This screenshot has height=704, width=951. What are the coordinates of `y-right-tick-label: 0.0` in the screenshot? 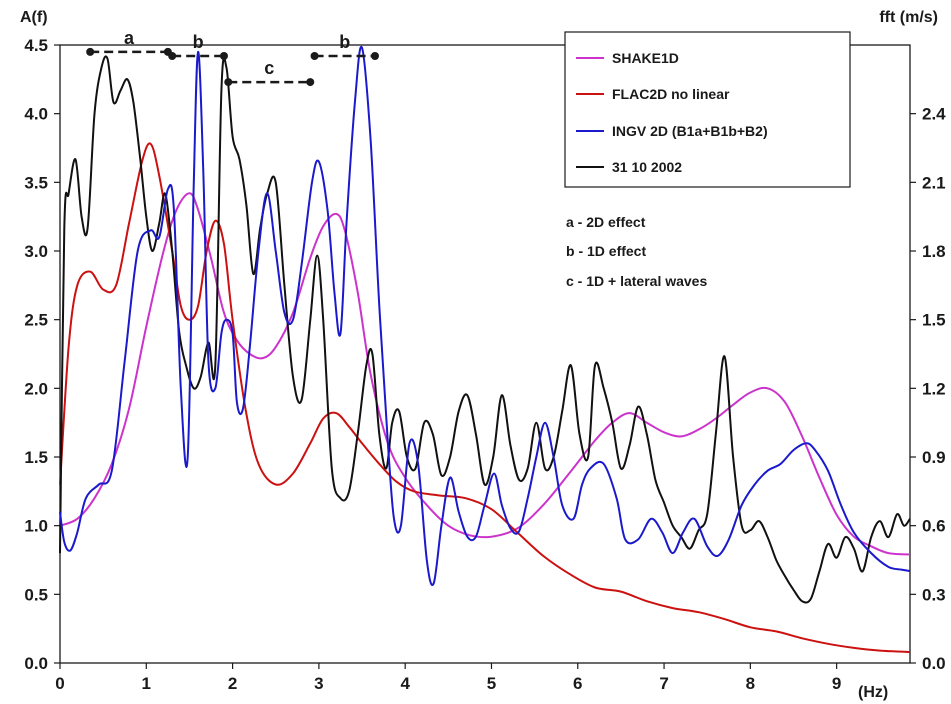 It's located at (934, 663).